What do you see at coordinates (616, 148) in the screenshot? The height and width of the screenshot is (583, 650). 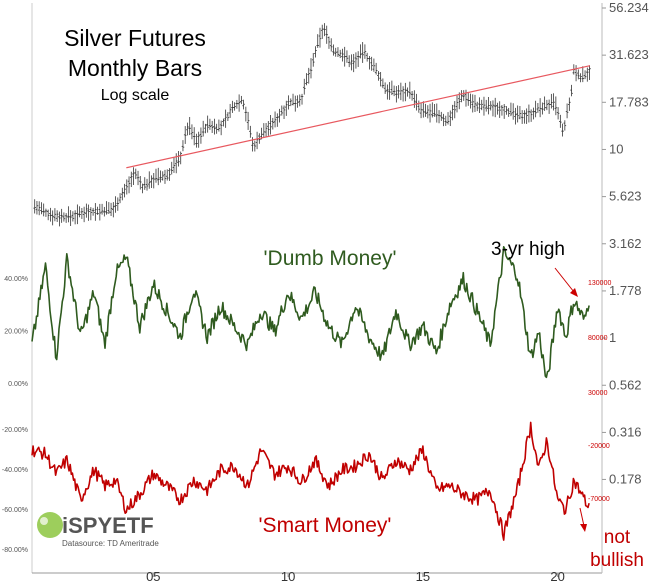 I see `y-tick-label: 10` at bounding box center [616, 148].